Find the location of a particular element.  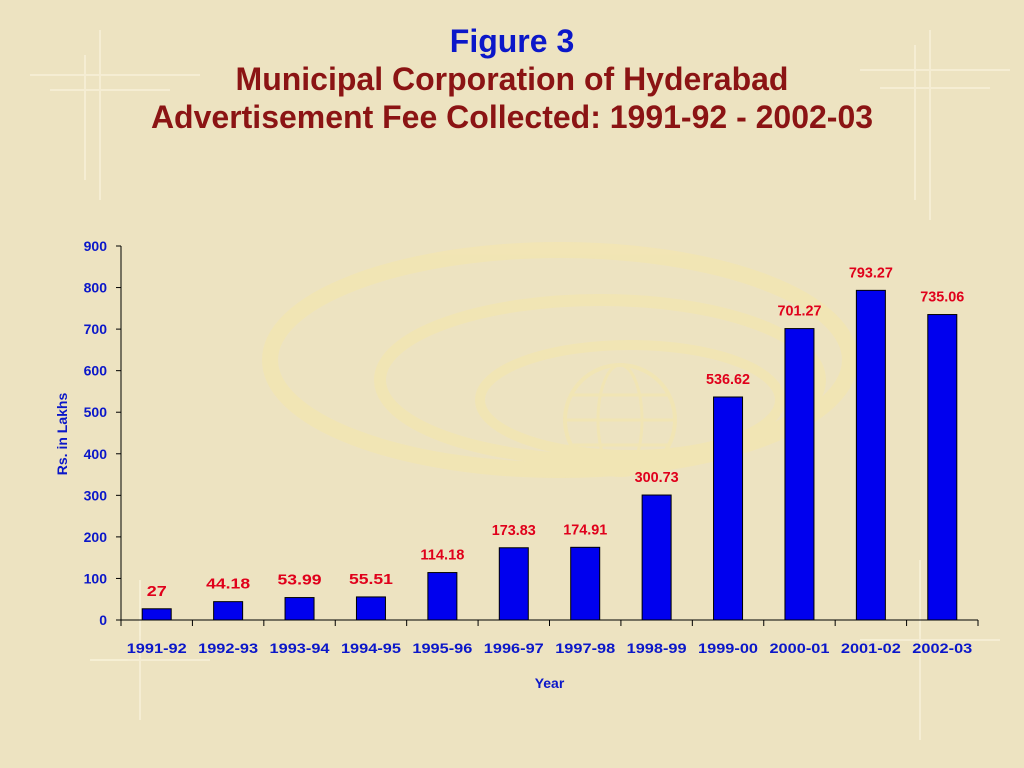

x-tick-label: 1994-95 is located at coordinates (371, 648).